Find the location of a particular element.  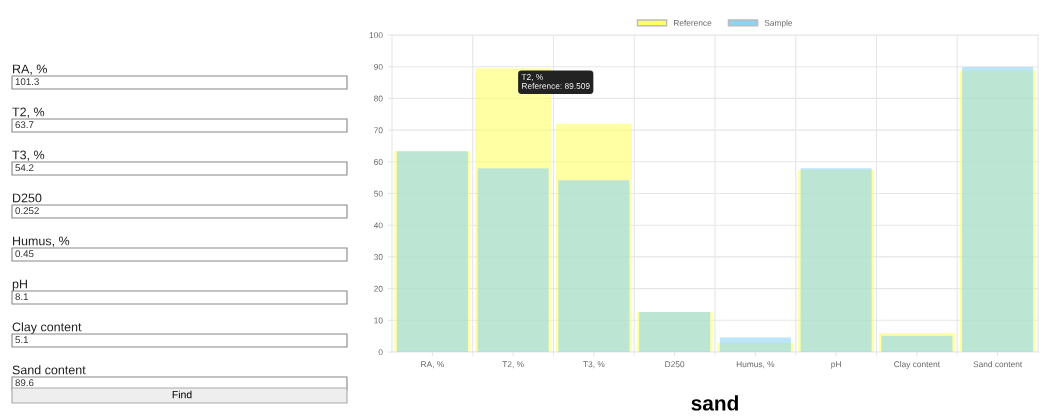

text: Find is located at coordinates (182, 394).